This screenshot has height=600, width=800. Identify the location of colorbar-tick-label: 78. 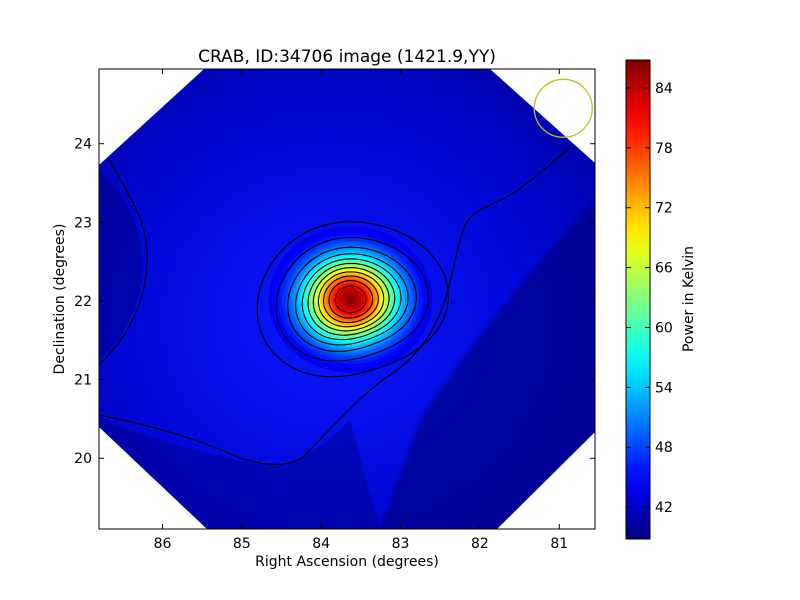
(664, 149).